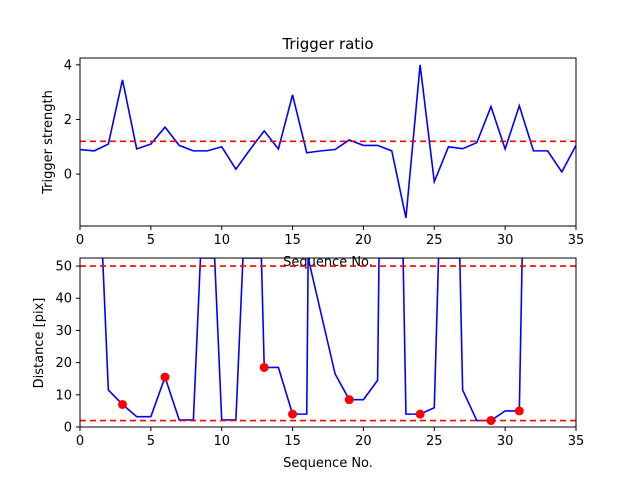  Describe the element at coordinates (80, 441) in the screenshot. I see `bottom-x-tick-label: 0` at that location.